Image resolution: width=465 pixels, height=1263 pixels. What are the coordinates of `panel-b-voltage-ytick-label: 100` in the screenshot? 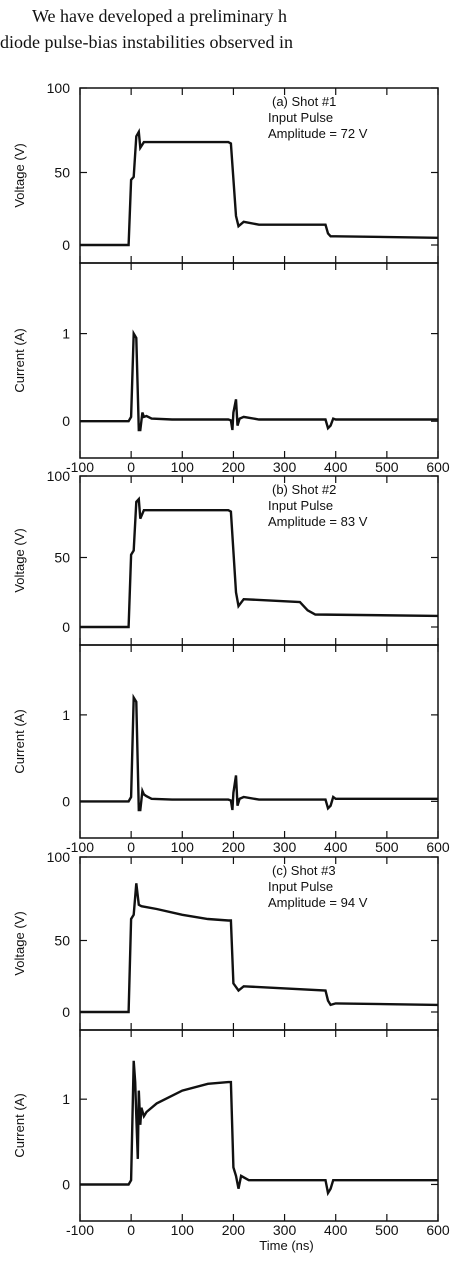 It's located at (59, 476).